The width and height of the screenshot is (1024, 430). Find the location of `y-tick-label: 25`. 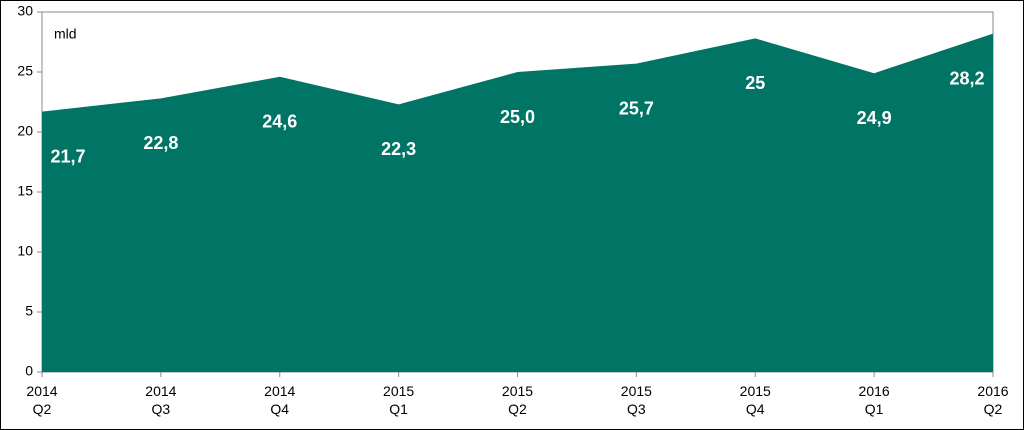

y-tick-label: 25 is located at coordinates (25, 71).